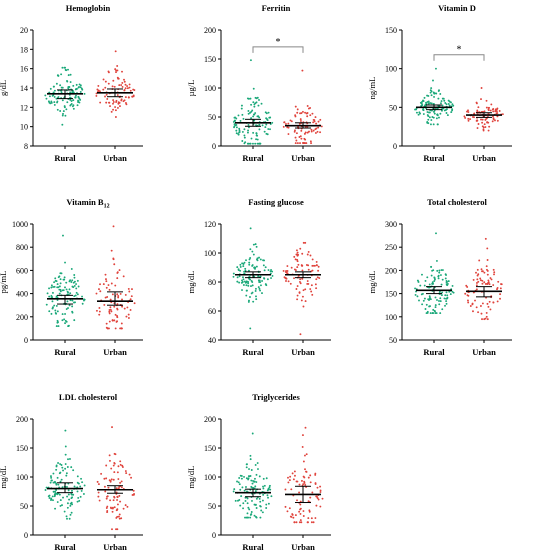 The image size is (539, 550). What do you see at coordinates (276, 397) in the screenshot?
I see `panel-title-main: Triglycerides` at bounding box center [276, 397].